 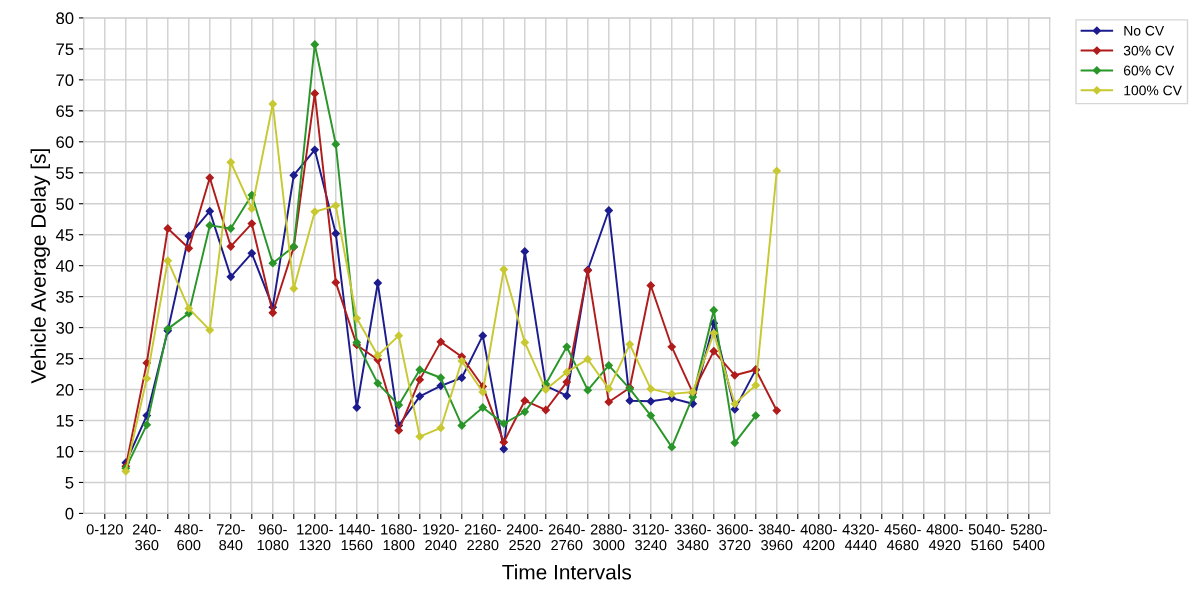 I want to click on x-tick-label: 2880- 3000, so click(x=608, y=537).